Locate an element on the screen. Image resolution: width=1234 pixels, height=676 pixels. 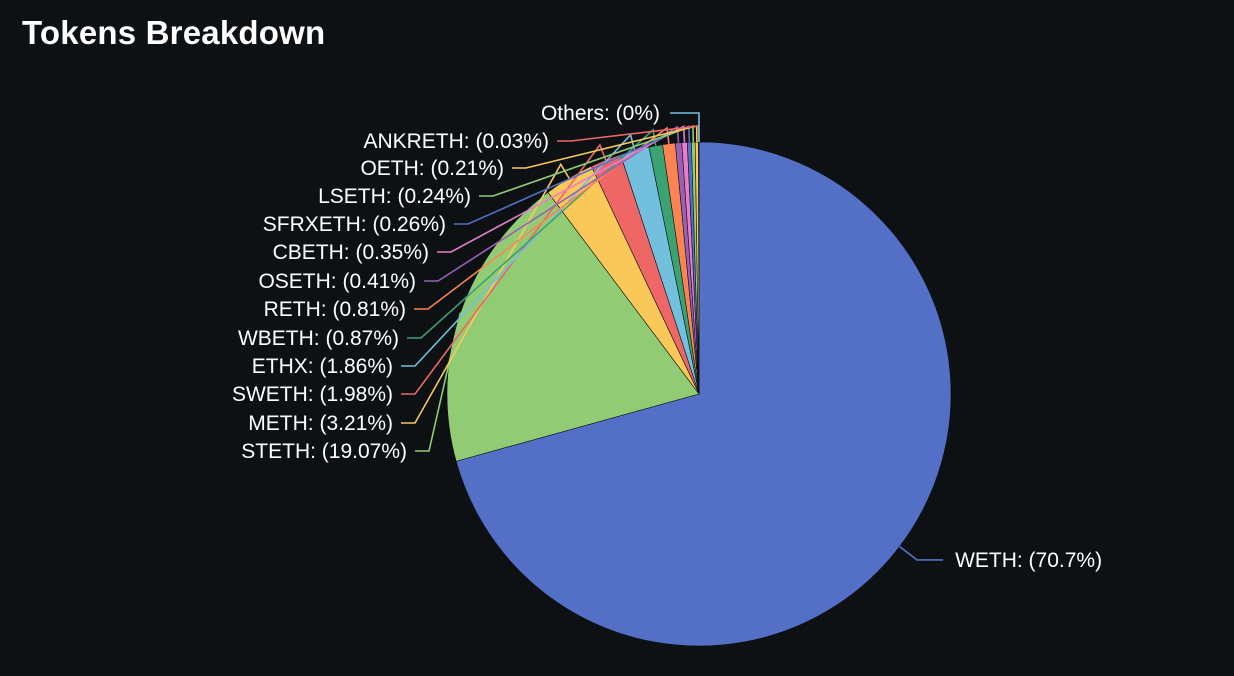
leader-line-oeth is located at coordinates (605, 146).